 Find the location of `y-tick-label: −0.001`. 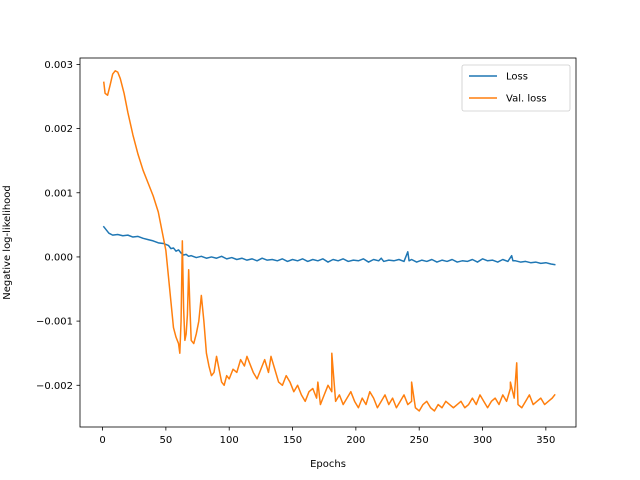

y-tick-label: −0.001 is located at coordinates (54, 322).